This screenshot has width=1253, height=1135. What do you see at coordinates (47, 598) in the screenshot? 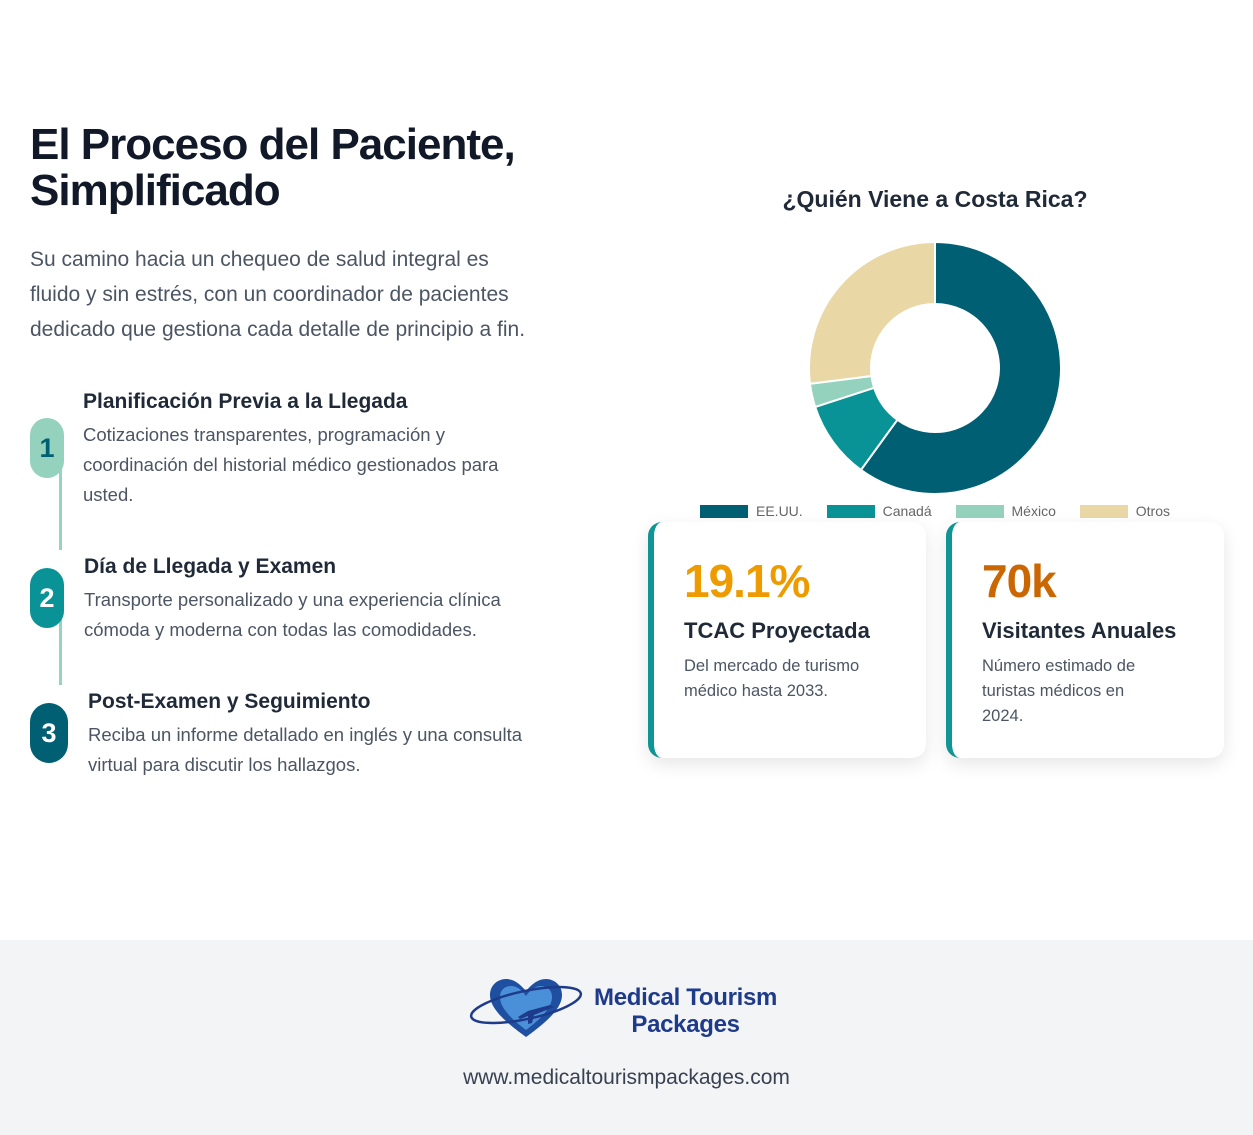
I see `step-number-badge: 2` at bounding box center [47, 598].